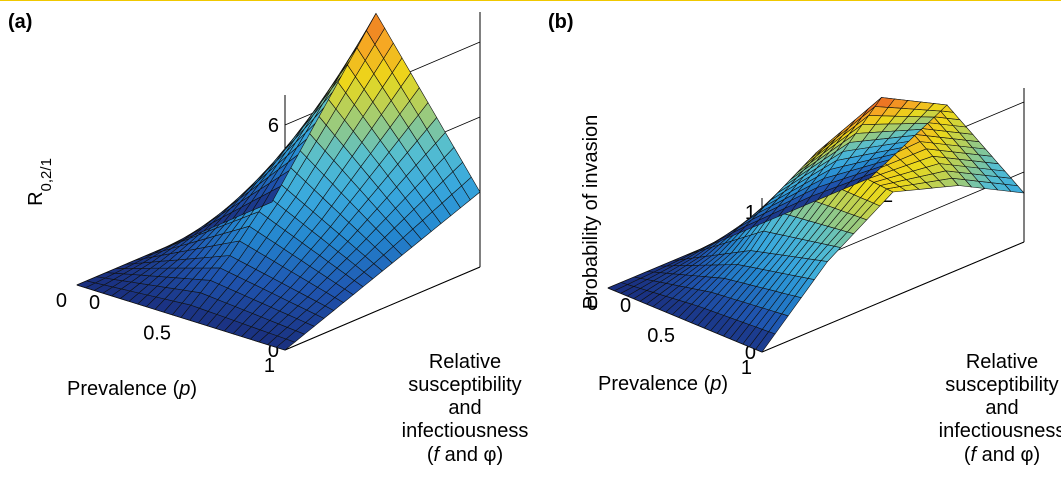 Image resolution: width=1061 pixels, height=477 pixels. Describe the element at coordinates (750, 213) in the screenshot. I see `z-tick-label: 1` at that location.